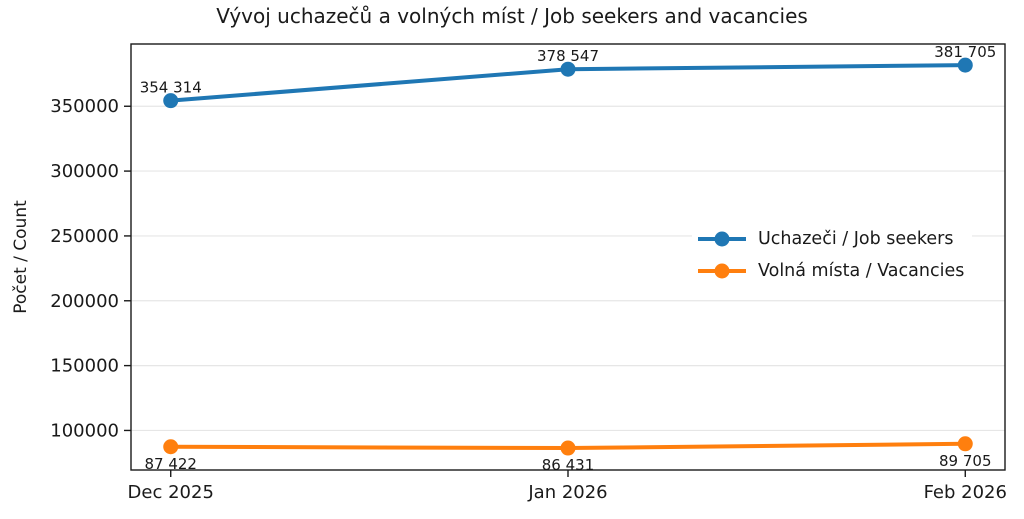 The image size is (1024, 519). I want to click on x-tick-label: Dec 2025, so click(171, 492).